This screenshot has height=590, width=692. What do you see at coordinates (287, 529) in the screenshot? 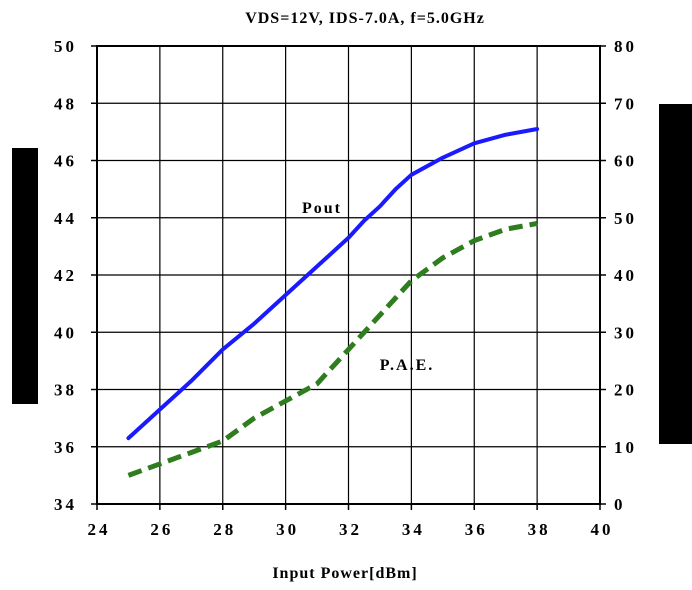
I see `x-tick-label: 30` at bounding box center [287, 529].